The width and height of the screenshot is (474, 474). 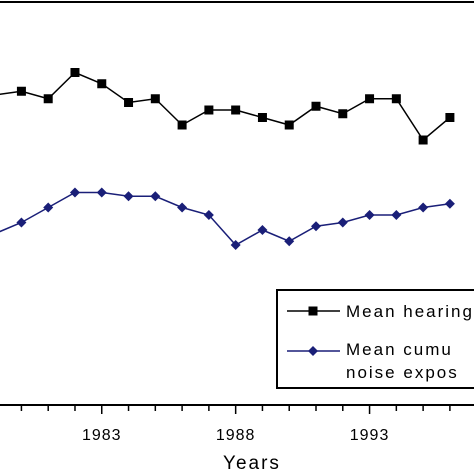 What do you see at coordinates (252, 463) in the screenshot?
I see `x-axis-title: Years` at bounding box center [252, 463].